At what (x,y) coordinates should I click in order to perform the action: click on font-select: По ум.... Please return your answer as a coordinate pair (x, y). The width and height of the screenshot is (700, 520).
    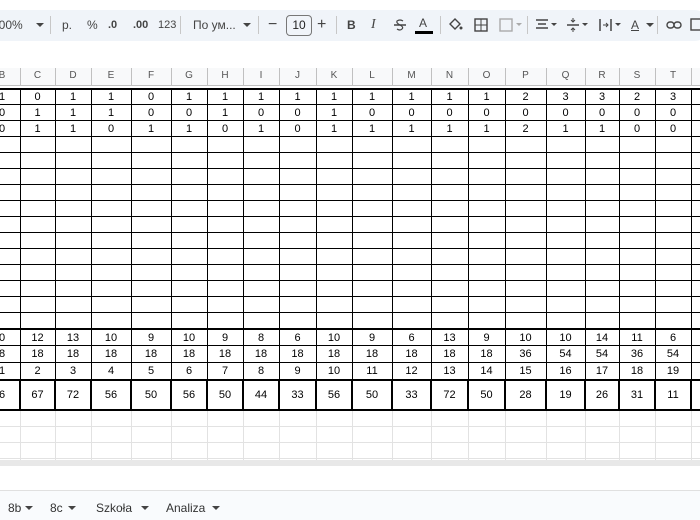
    Looking at the image, I should click on (214, 25).